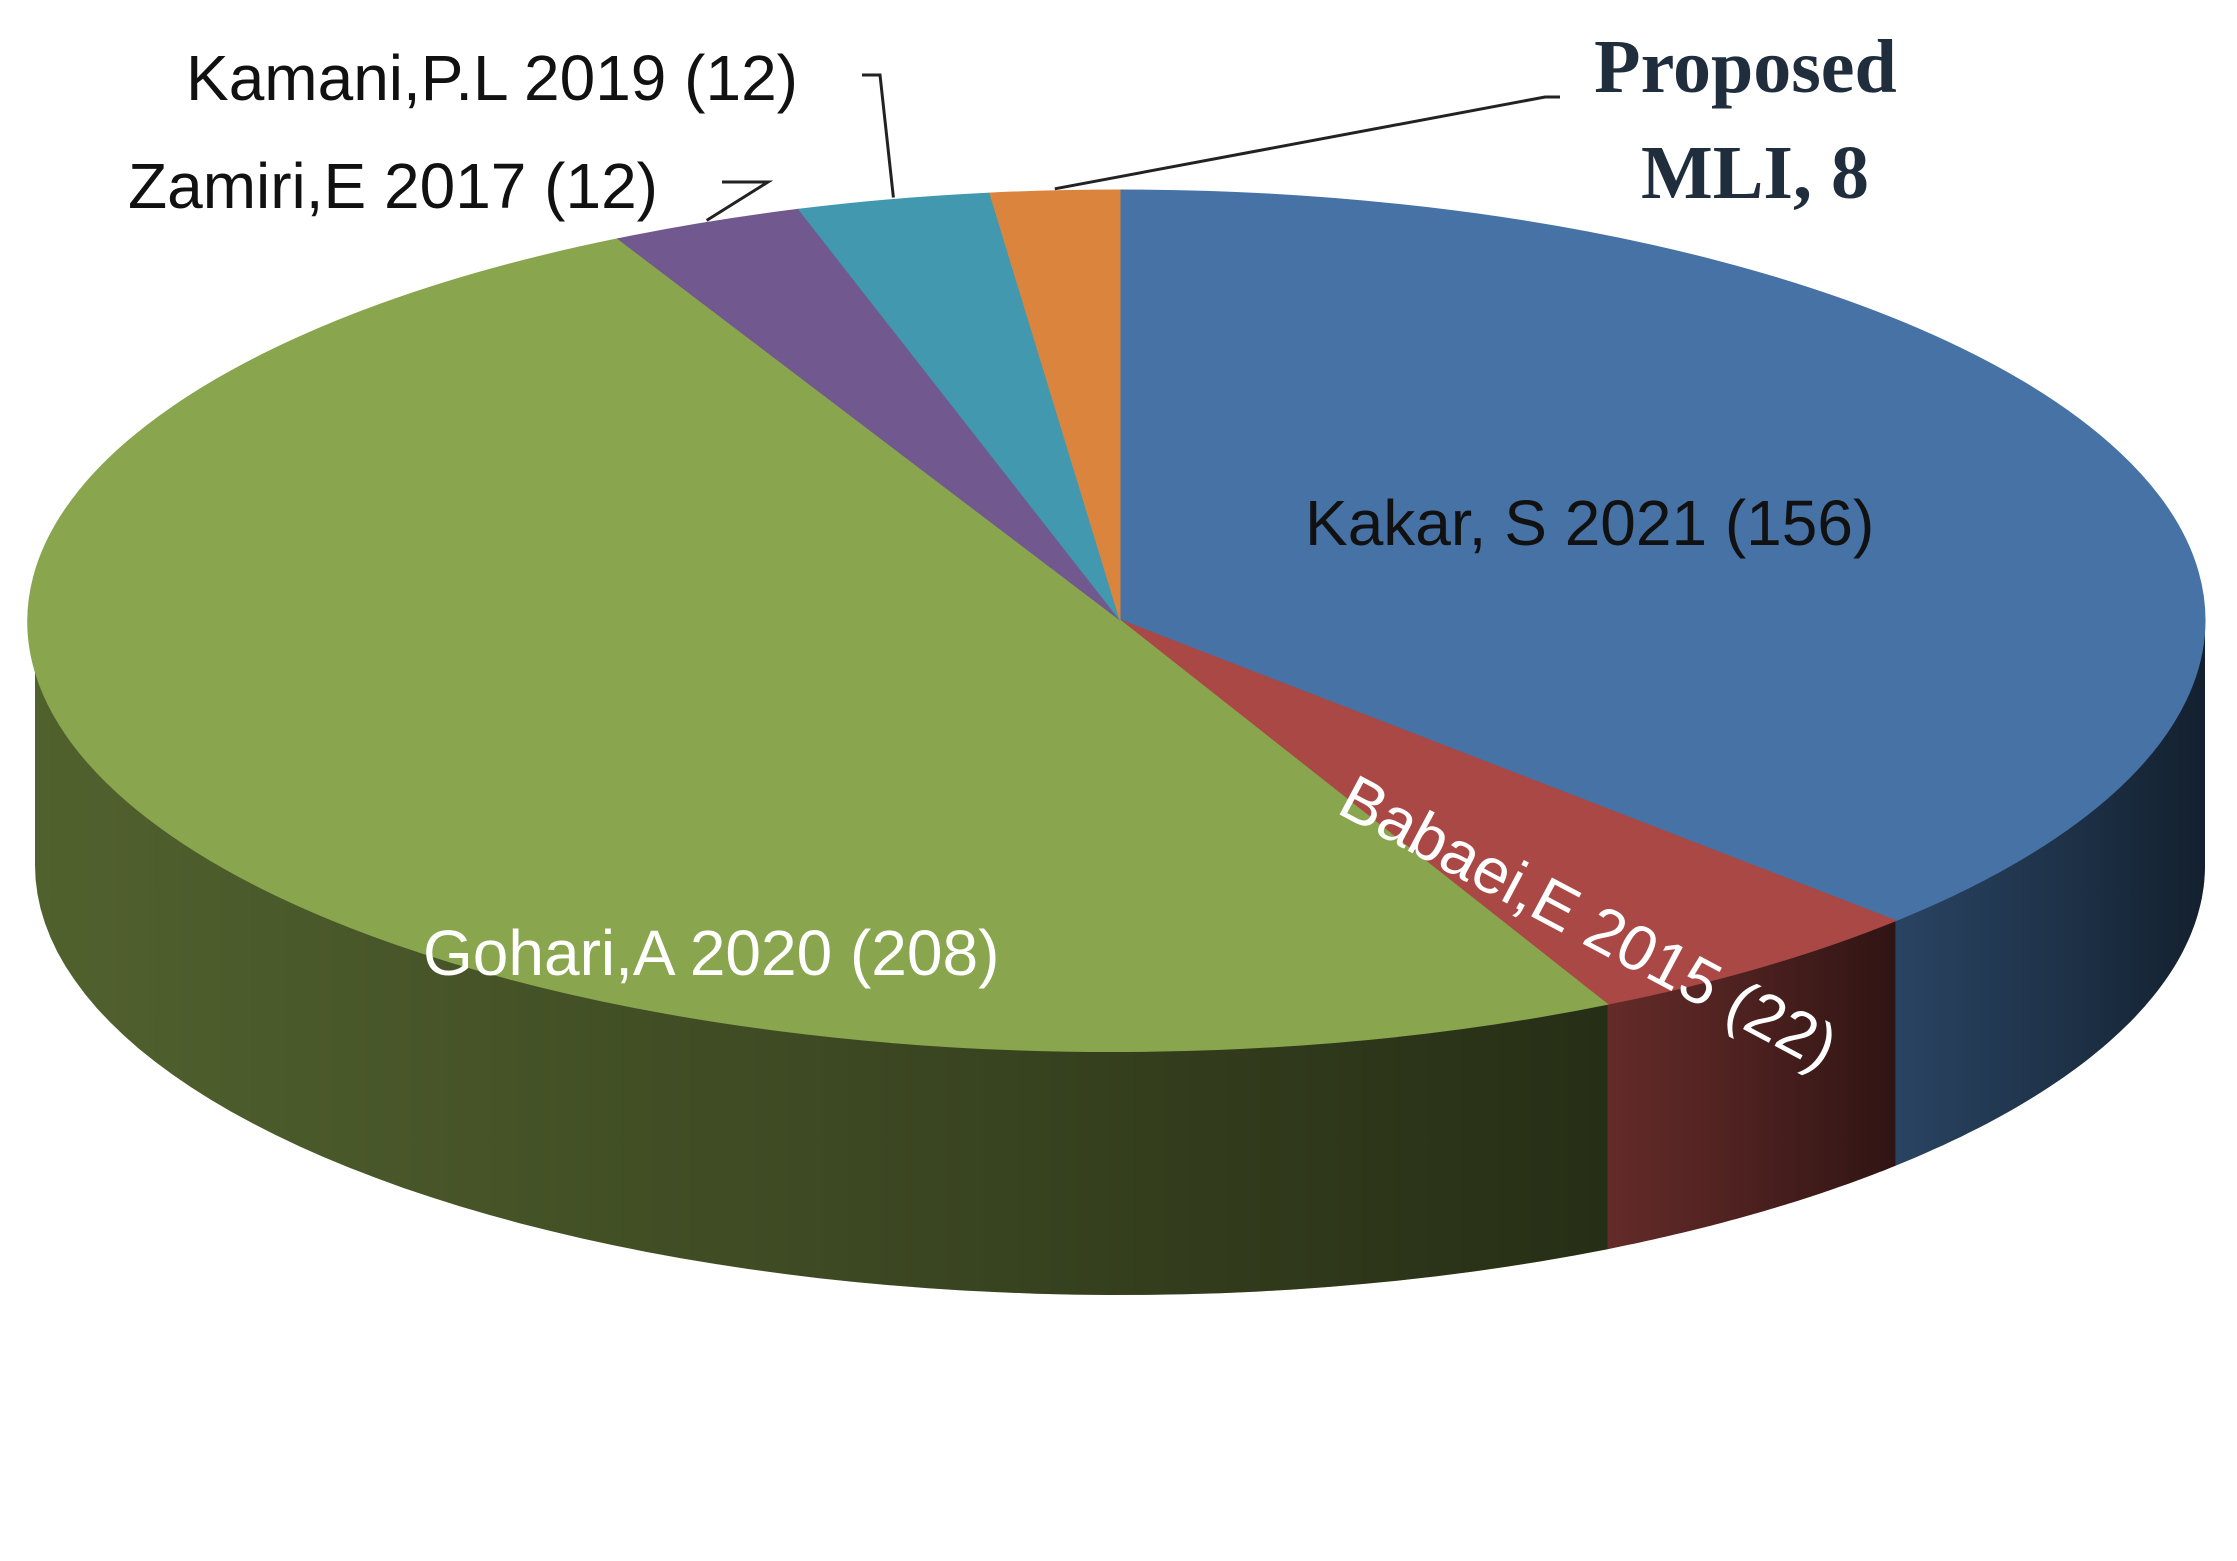 The image size is (2237, 1561). I want to click on leader-lines, so click(1132, 147).